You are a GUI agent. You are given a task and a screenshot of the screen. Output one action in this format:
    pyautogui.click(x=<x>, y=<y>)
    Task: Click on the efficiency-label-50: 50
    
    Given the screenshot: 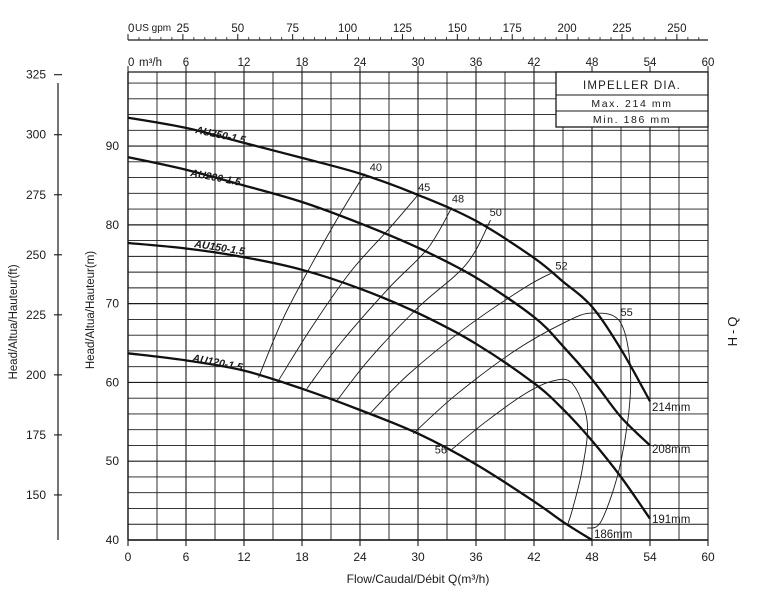 What is the action you would take?
    pyautogui.click(x=496, y=213)
    